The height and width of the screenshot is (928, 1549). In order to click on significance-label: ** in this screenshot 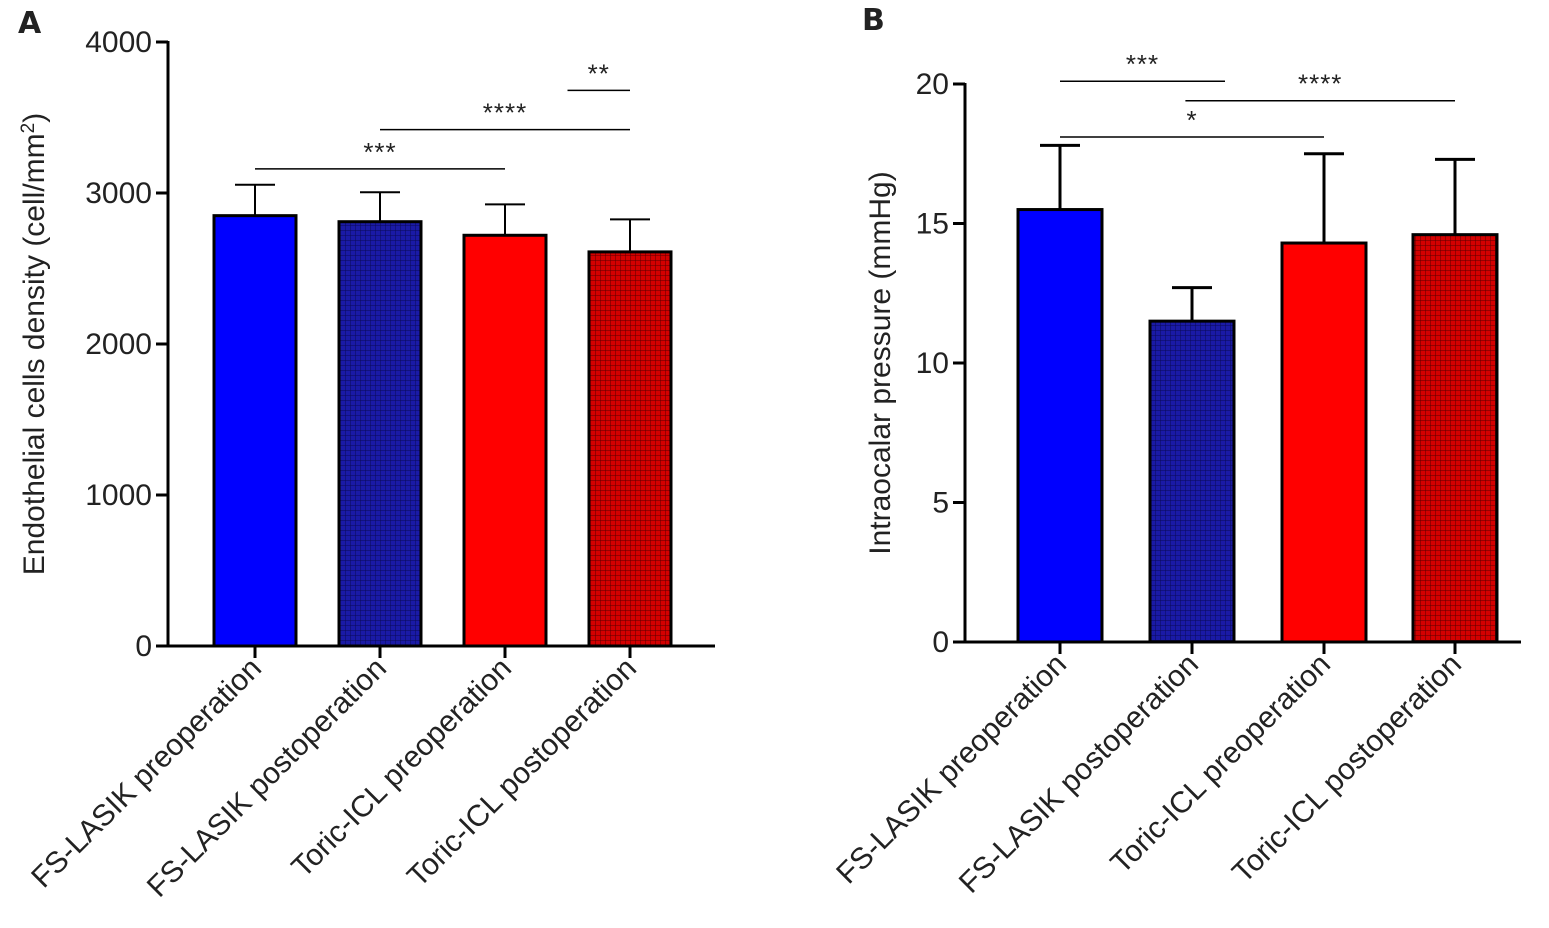, I will do `click(599, 73)`.